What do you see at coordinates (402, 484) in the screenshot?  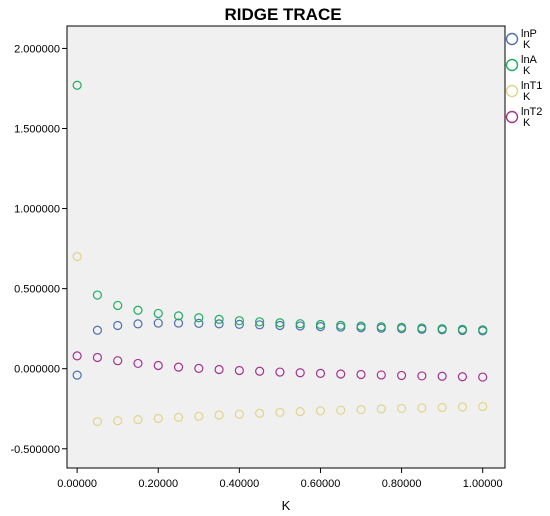 I see `x-tick-label: 0.80000` at bounding box center [402, 484].